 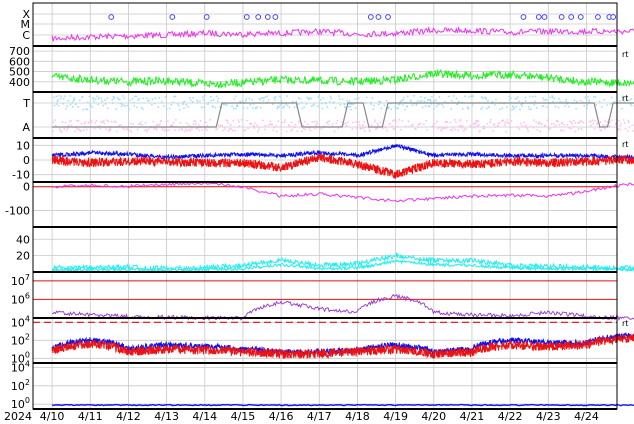 What do you see at coordinates (342, 346) in the screenshot?
I see `proton-series-b` at bounding box center [342, 346].